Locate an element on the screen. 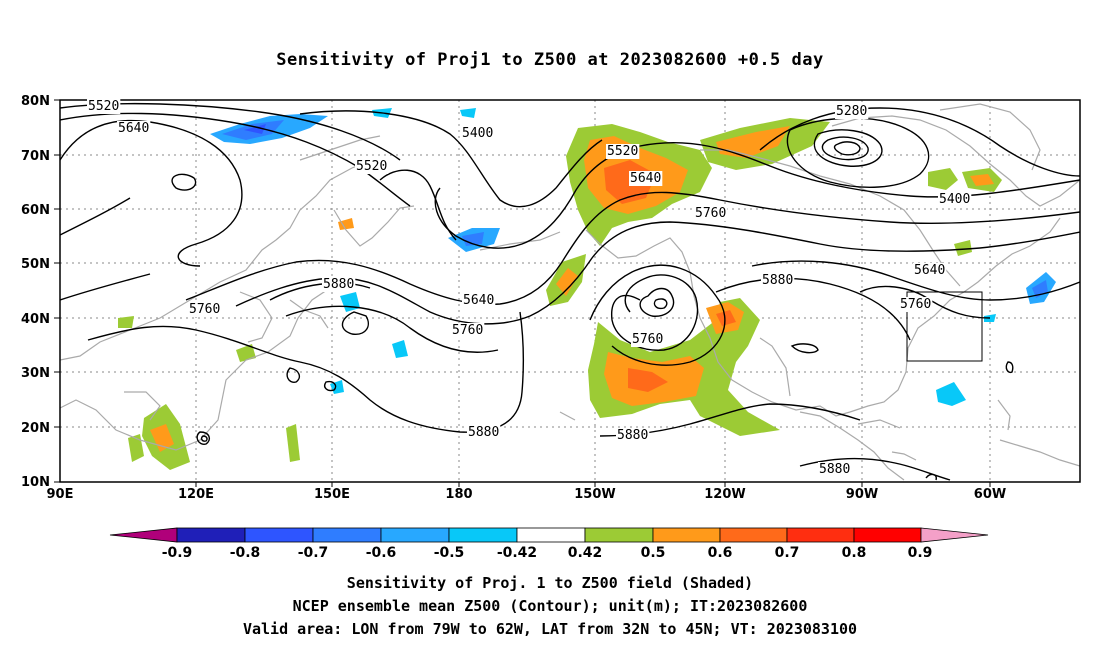 The height and width of the screenshot is (650, 1100). lat-label: 40N is located at coordinates (35, 319).